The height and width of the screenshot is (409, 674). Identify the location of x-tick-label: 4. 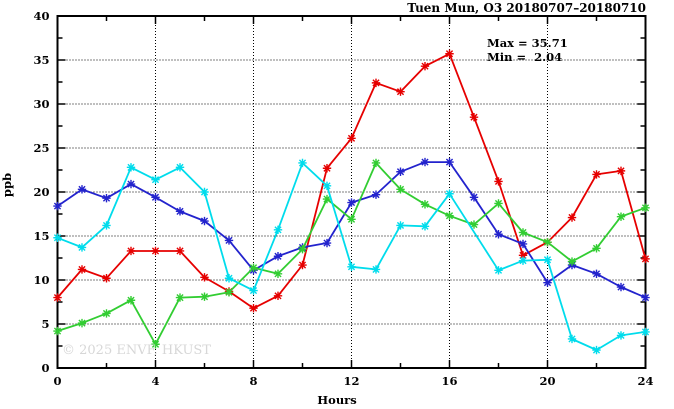
(155, 381).